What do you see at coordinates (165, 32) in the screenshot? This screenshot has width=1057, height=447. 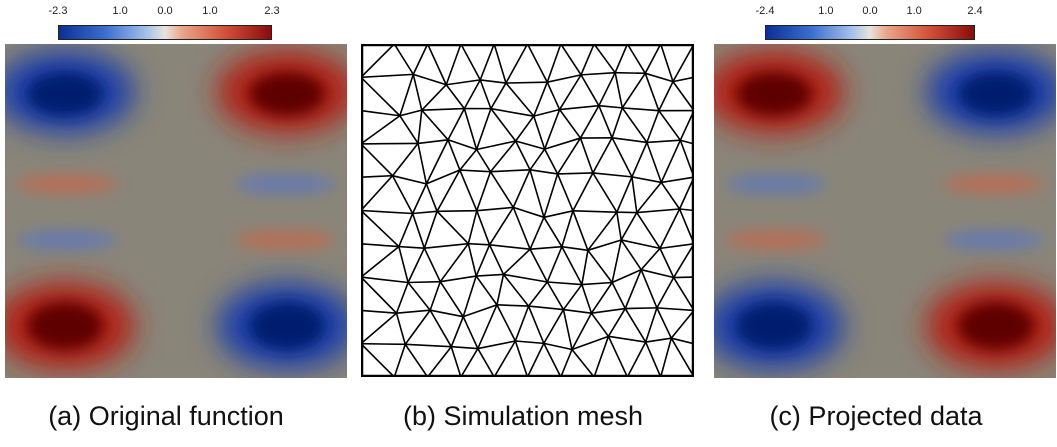 I see `colorbar-a` at bounding box center [165, 32].